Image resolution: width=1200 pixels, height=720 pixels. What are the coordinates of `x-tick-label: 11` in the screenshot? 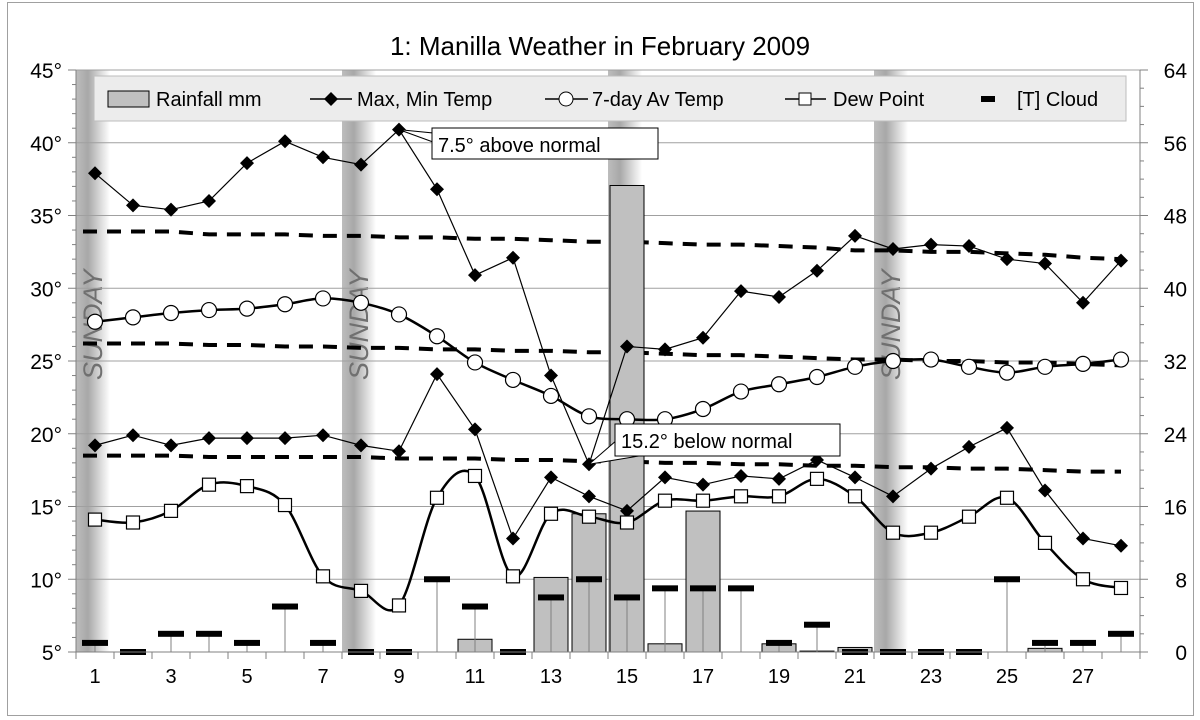 It's located at (475, 677).